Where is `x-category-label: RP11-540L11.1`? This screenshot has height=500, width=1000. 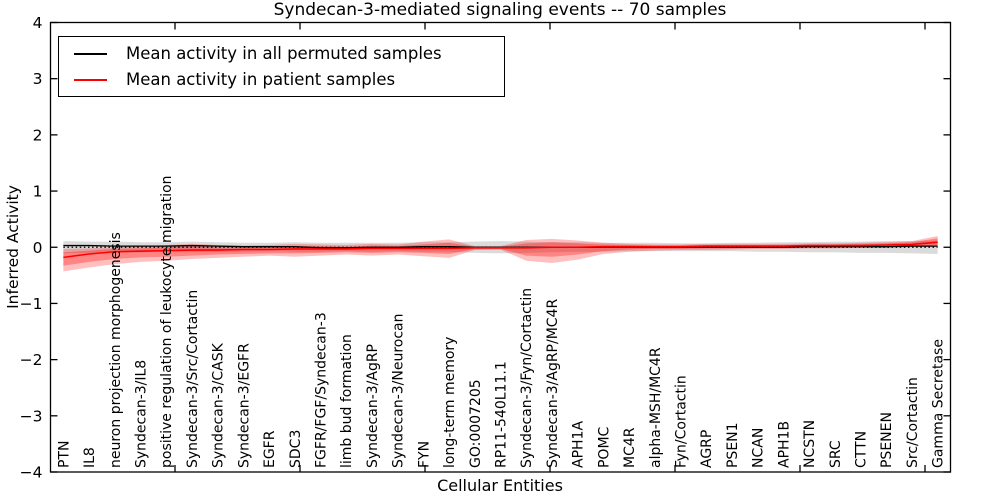
x-category-label: RP11-540L11.1 is located at coordinates (502, 414).